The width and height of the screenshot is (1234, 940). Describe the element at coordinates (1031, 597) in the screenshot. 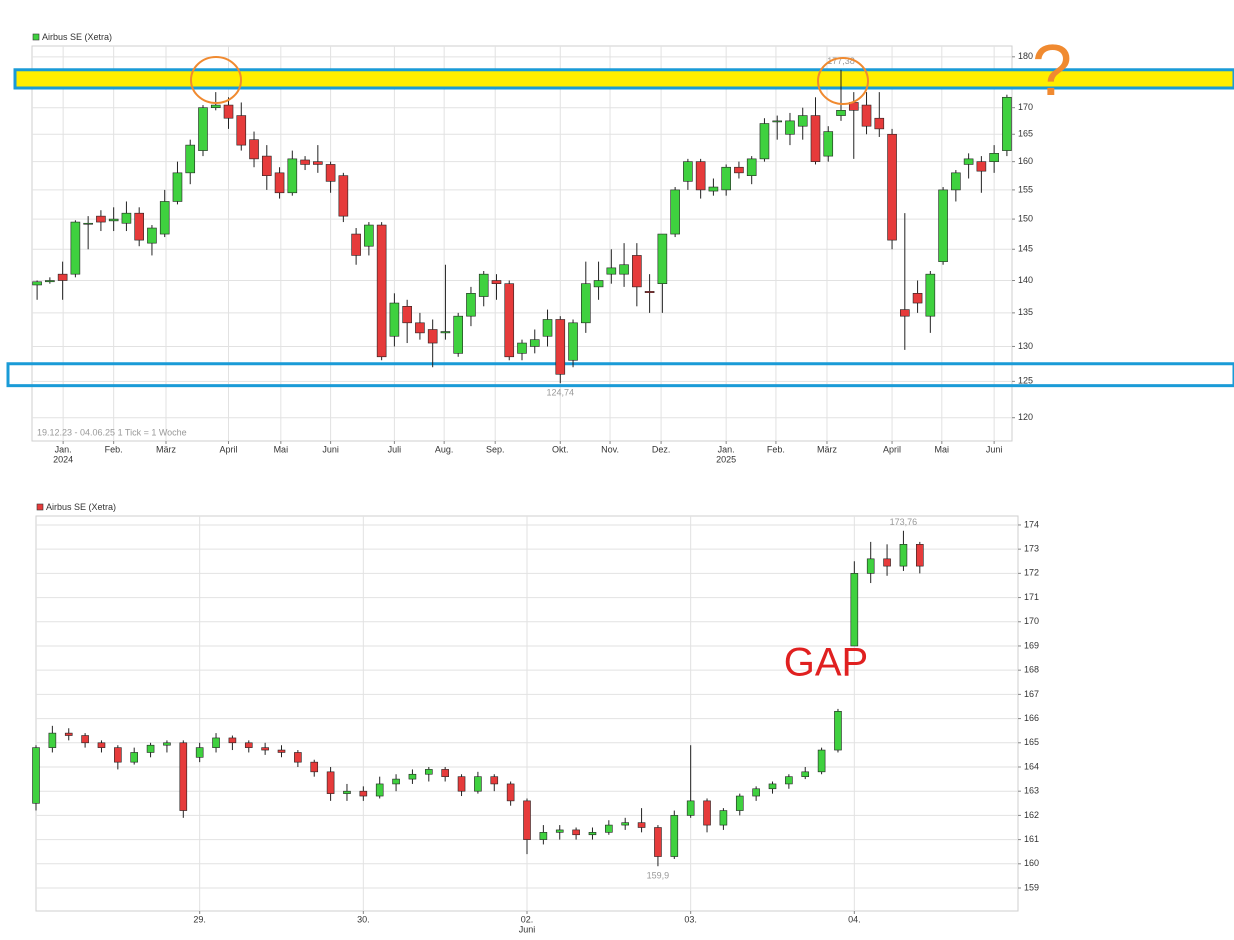

I see `y-tick-label: 171` at that location.